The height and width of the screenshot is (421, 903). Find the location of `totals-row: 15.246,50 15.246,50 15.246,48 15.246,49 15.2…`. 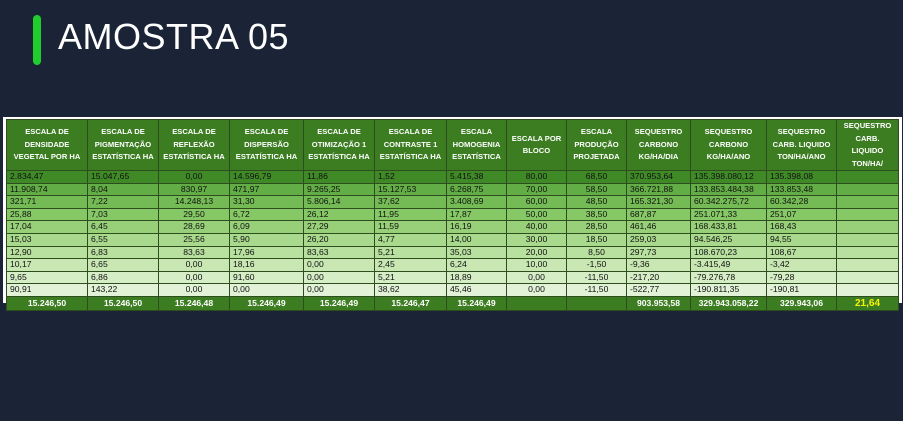

totals-row: 15.246,50 15.246,50 15.246,48 15.246,49 15.2… is located at coordinates (452, 303).